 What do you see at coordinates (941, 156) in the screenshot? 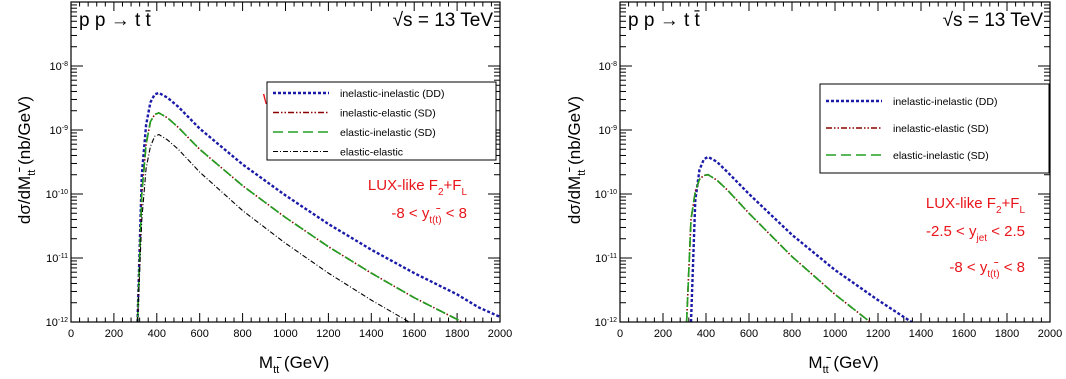
I see `legend-label-3: elastic-inelastic (SD)` at bounding box center [941, 156].